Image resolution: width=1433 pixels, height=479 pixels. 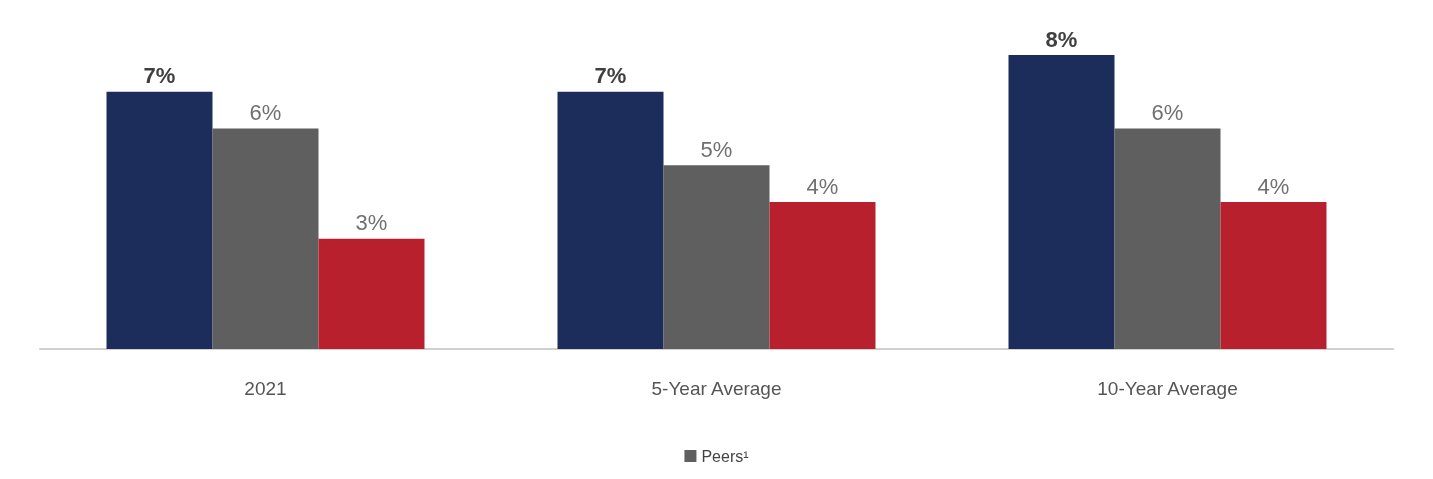 I want to click on legend-label: Peers¹, so click(x=725, y=456).